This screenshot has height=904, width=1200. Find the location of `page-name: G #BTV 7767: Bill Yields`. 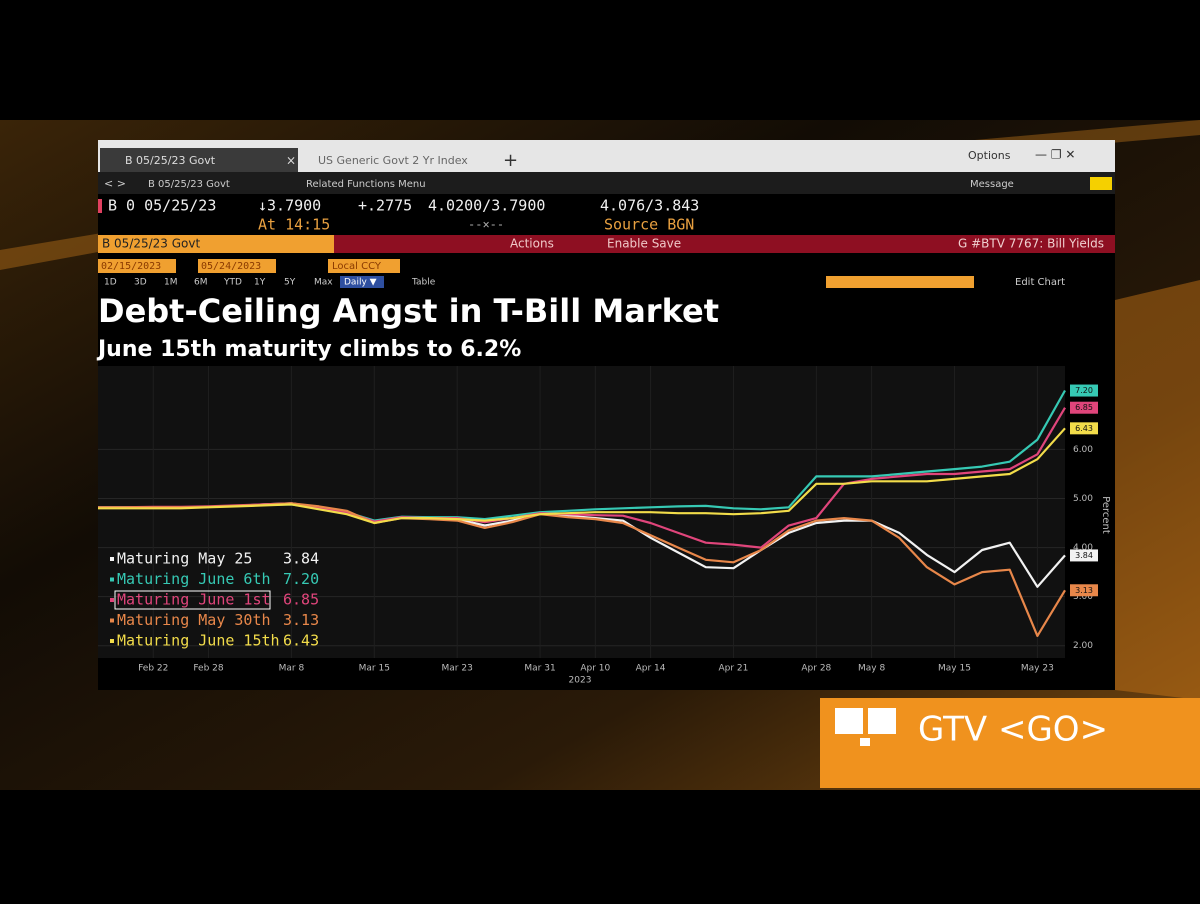

page-name: G #BTV 7767: Bill Yields is located at coordinates (1031, 244).